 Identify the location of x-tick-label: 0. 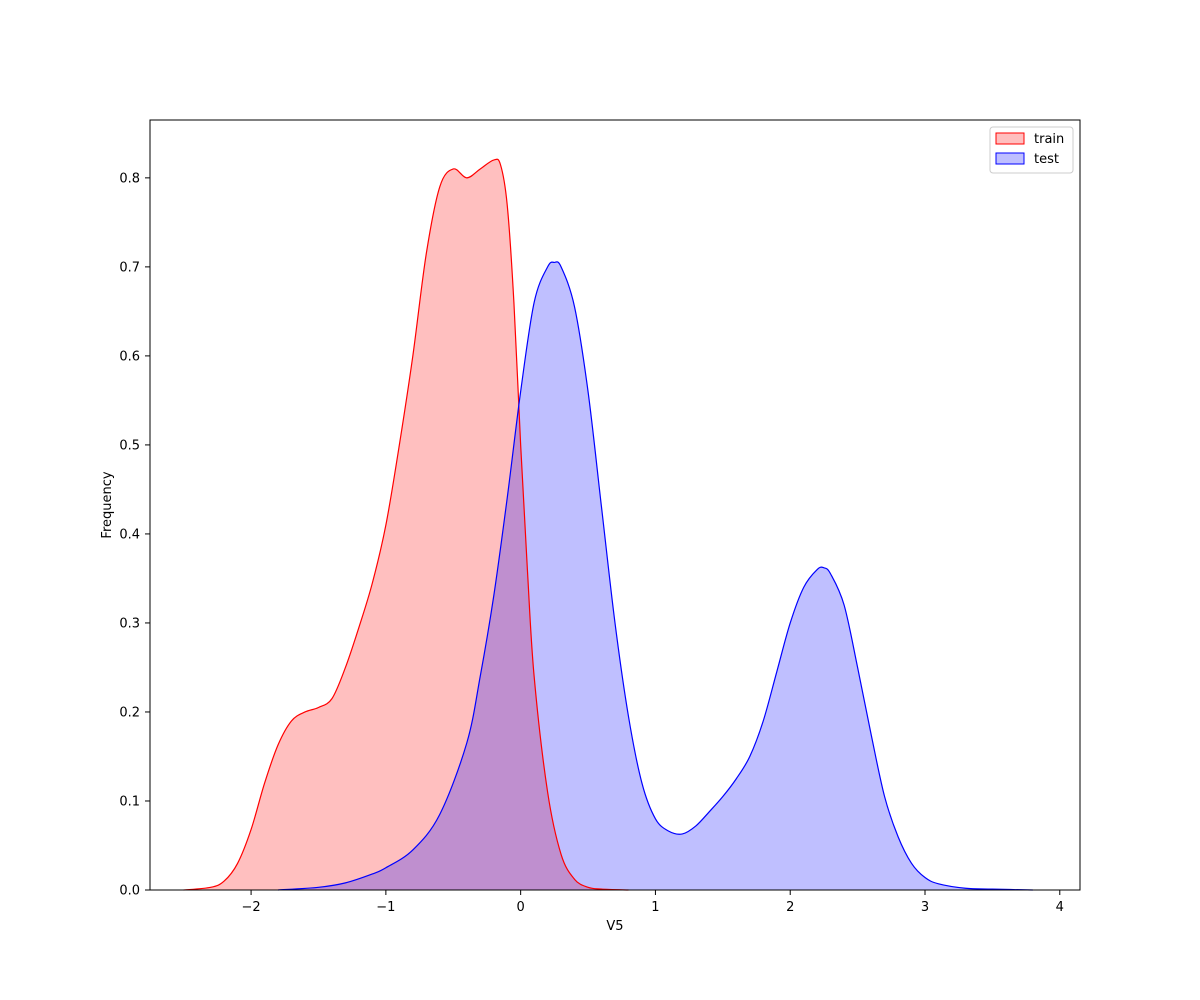
(521, 907).